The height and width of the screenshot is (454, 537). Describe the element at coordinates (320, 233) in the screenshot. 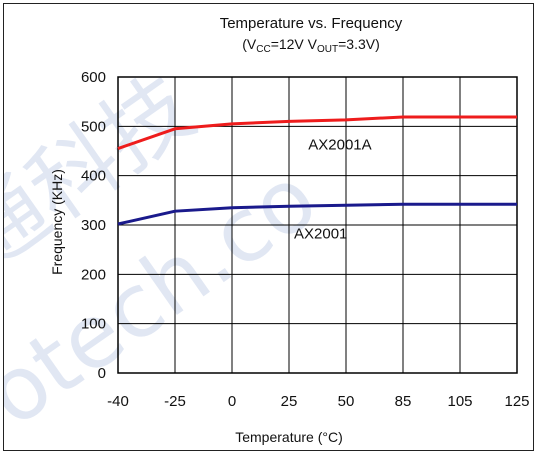

I see `series-label-ax2001: AX2001` at that location.